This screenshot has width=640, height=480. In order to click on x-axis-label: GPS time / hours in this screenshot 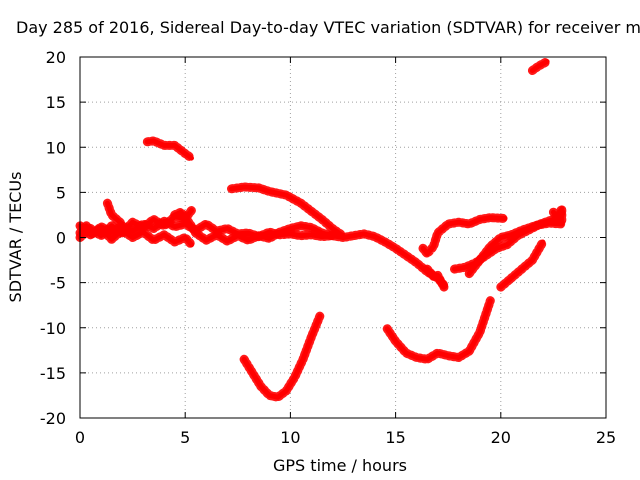, I will do `click(340, 465)`.